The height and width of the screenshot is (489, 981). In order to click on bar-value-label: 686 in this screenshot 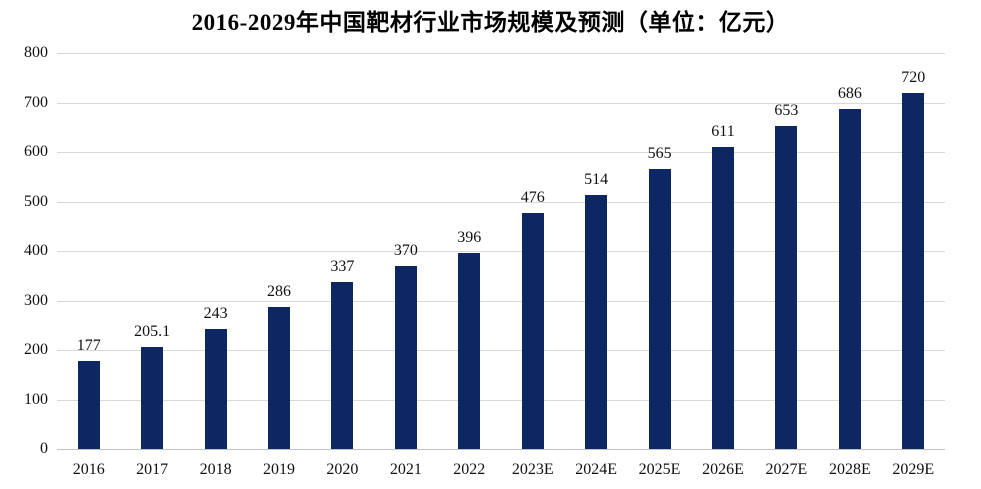, I will do `click(849, 94)`.